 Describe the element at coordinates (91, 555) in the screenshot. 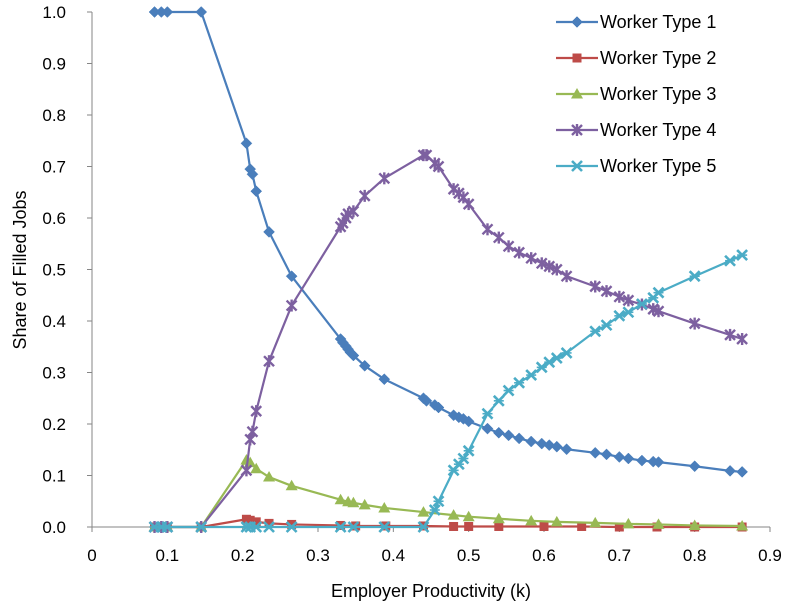

I see `x-tick-label: 0` at that location.